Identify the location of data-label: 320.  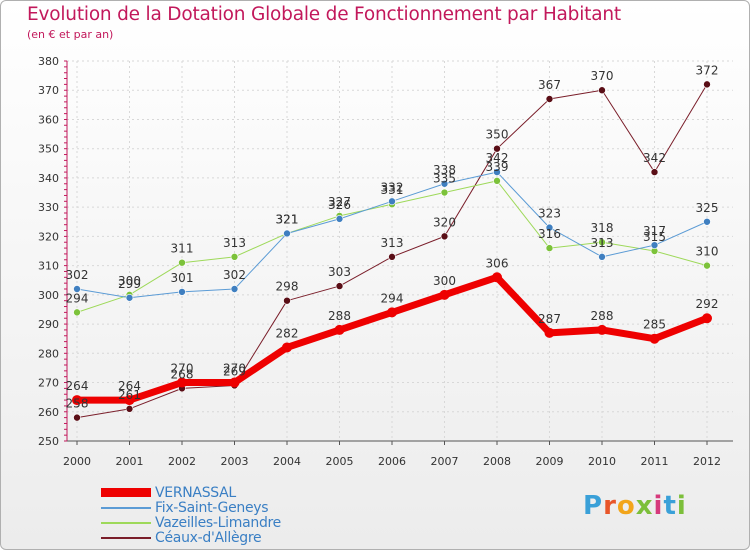
(444, 222).